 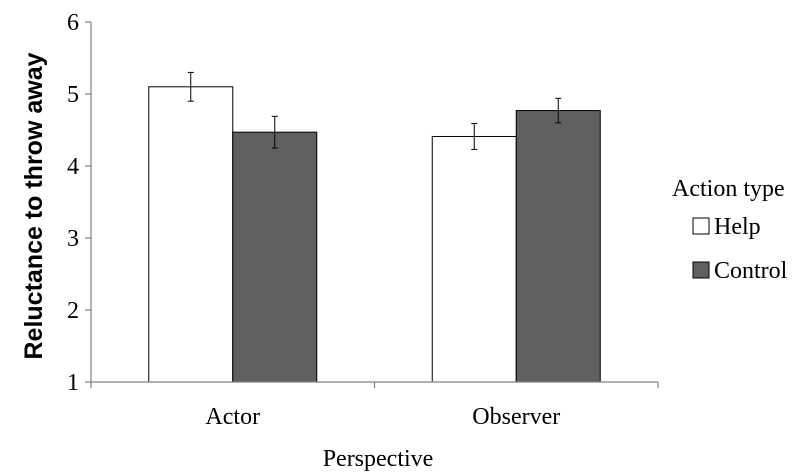 I want to click on legend: Action type Help Control, so click(x=730, y=230).